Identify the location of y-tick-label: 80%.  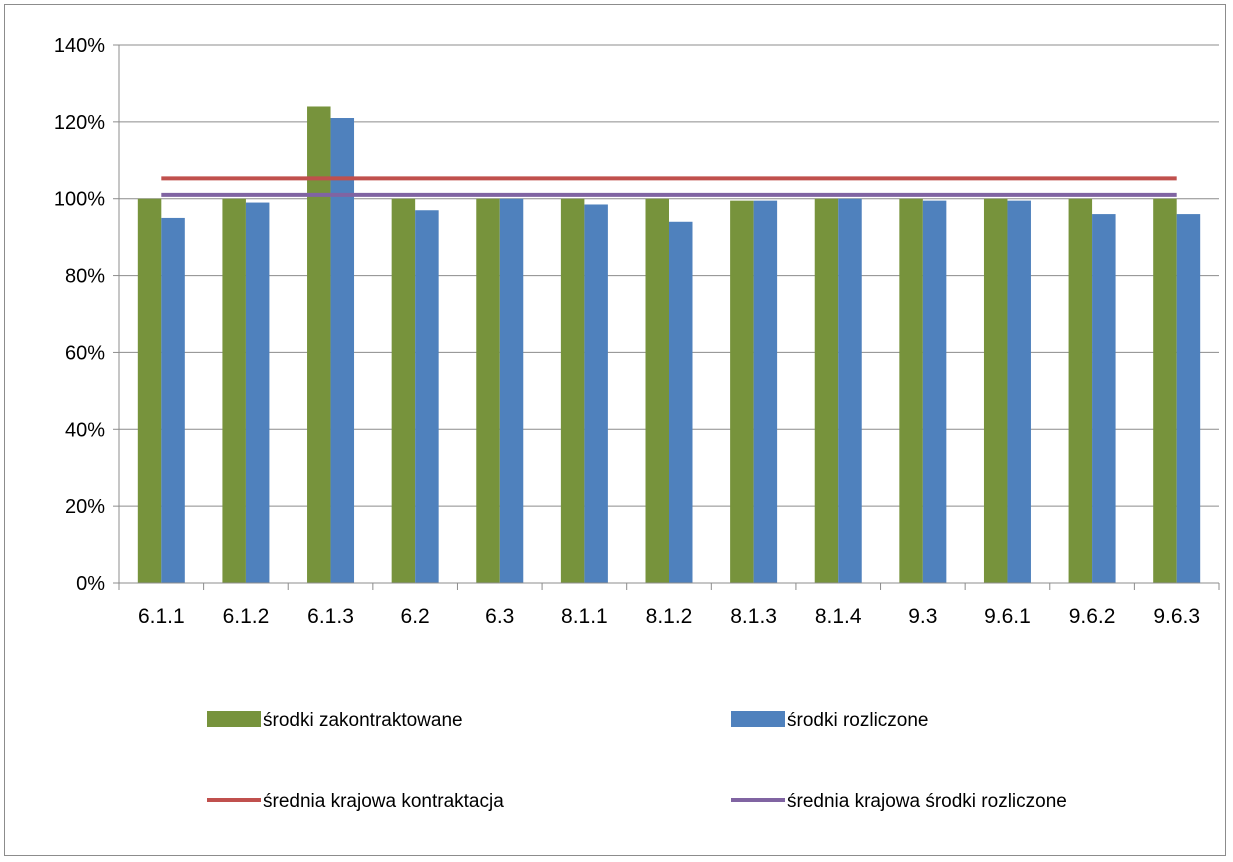
(85, 277).